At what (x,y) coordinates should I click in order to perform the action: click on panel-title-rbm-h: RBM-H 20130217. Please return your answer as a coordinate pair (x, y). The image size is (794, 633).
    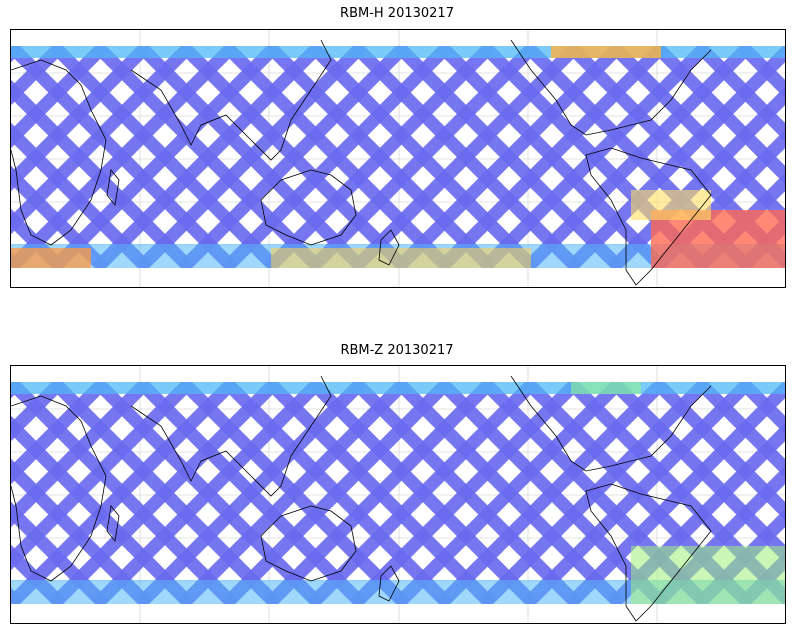
    Looking at the image, I should click on (397, 13).